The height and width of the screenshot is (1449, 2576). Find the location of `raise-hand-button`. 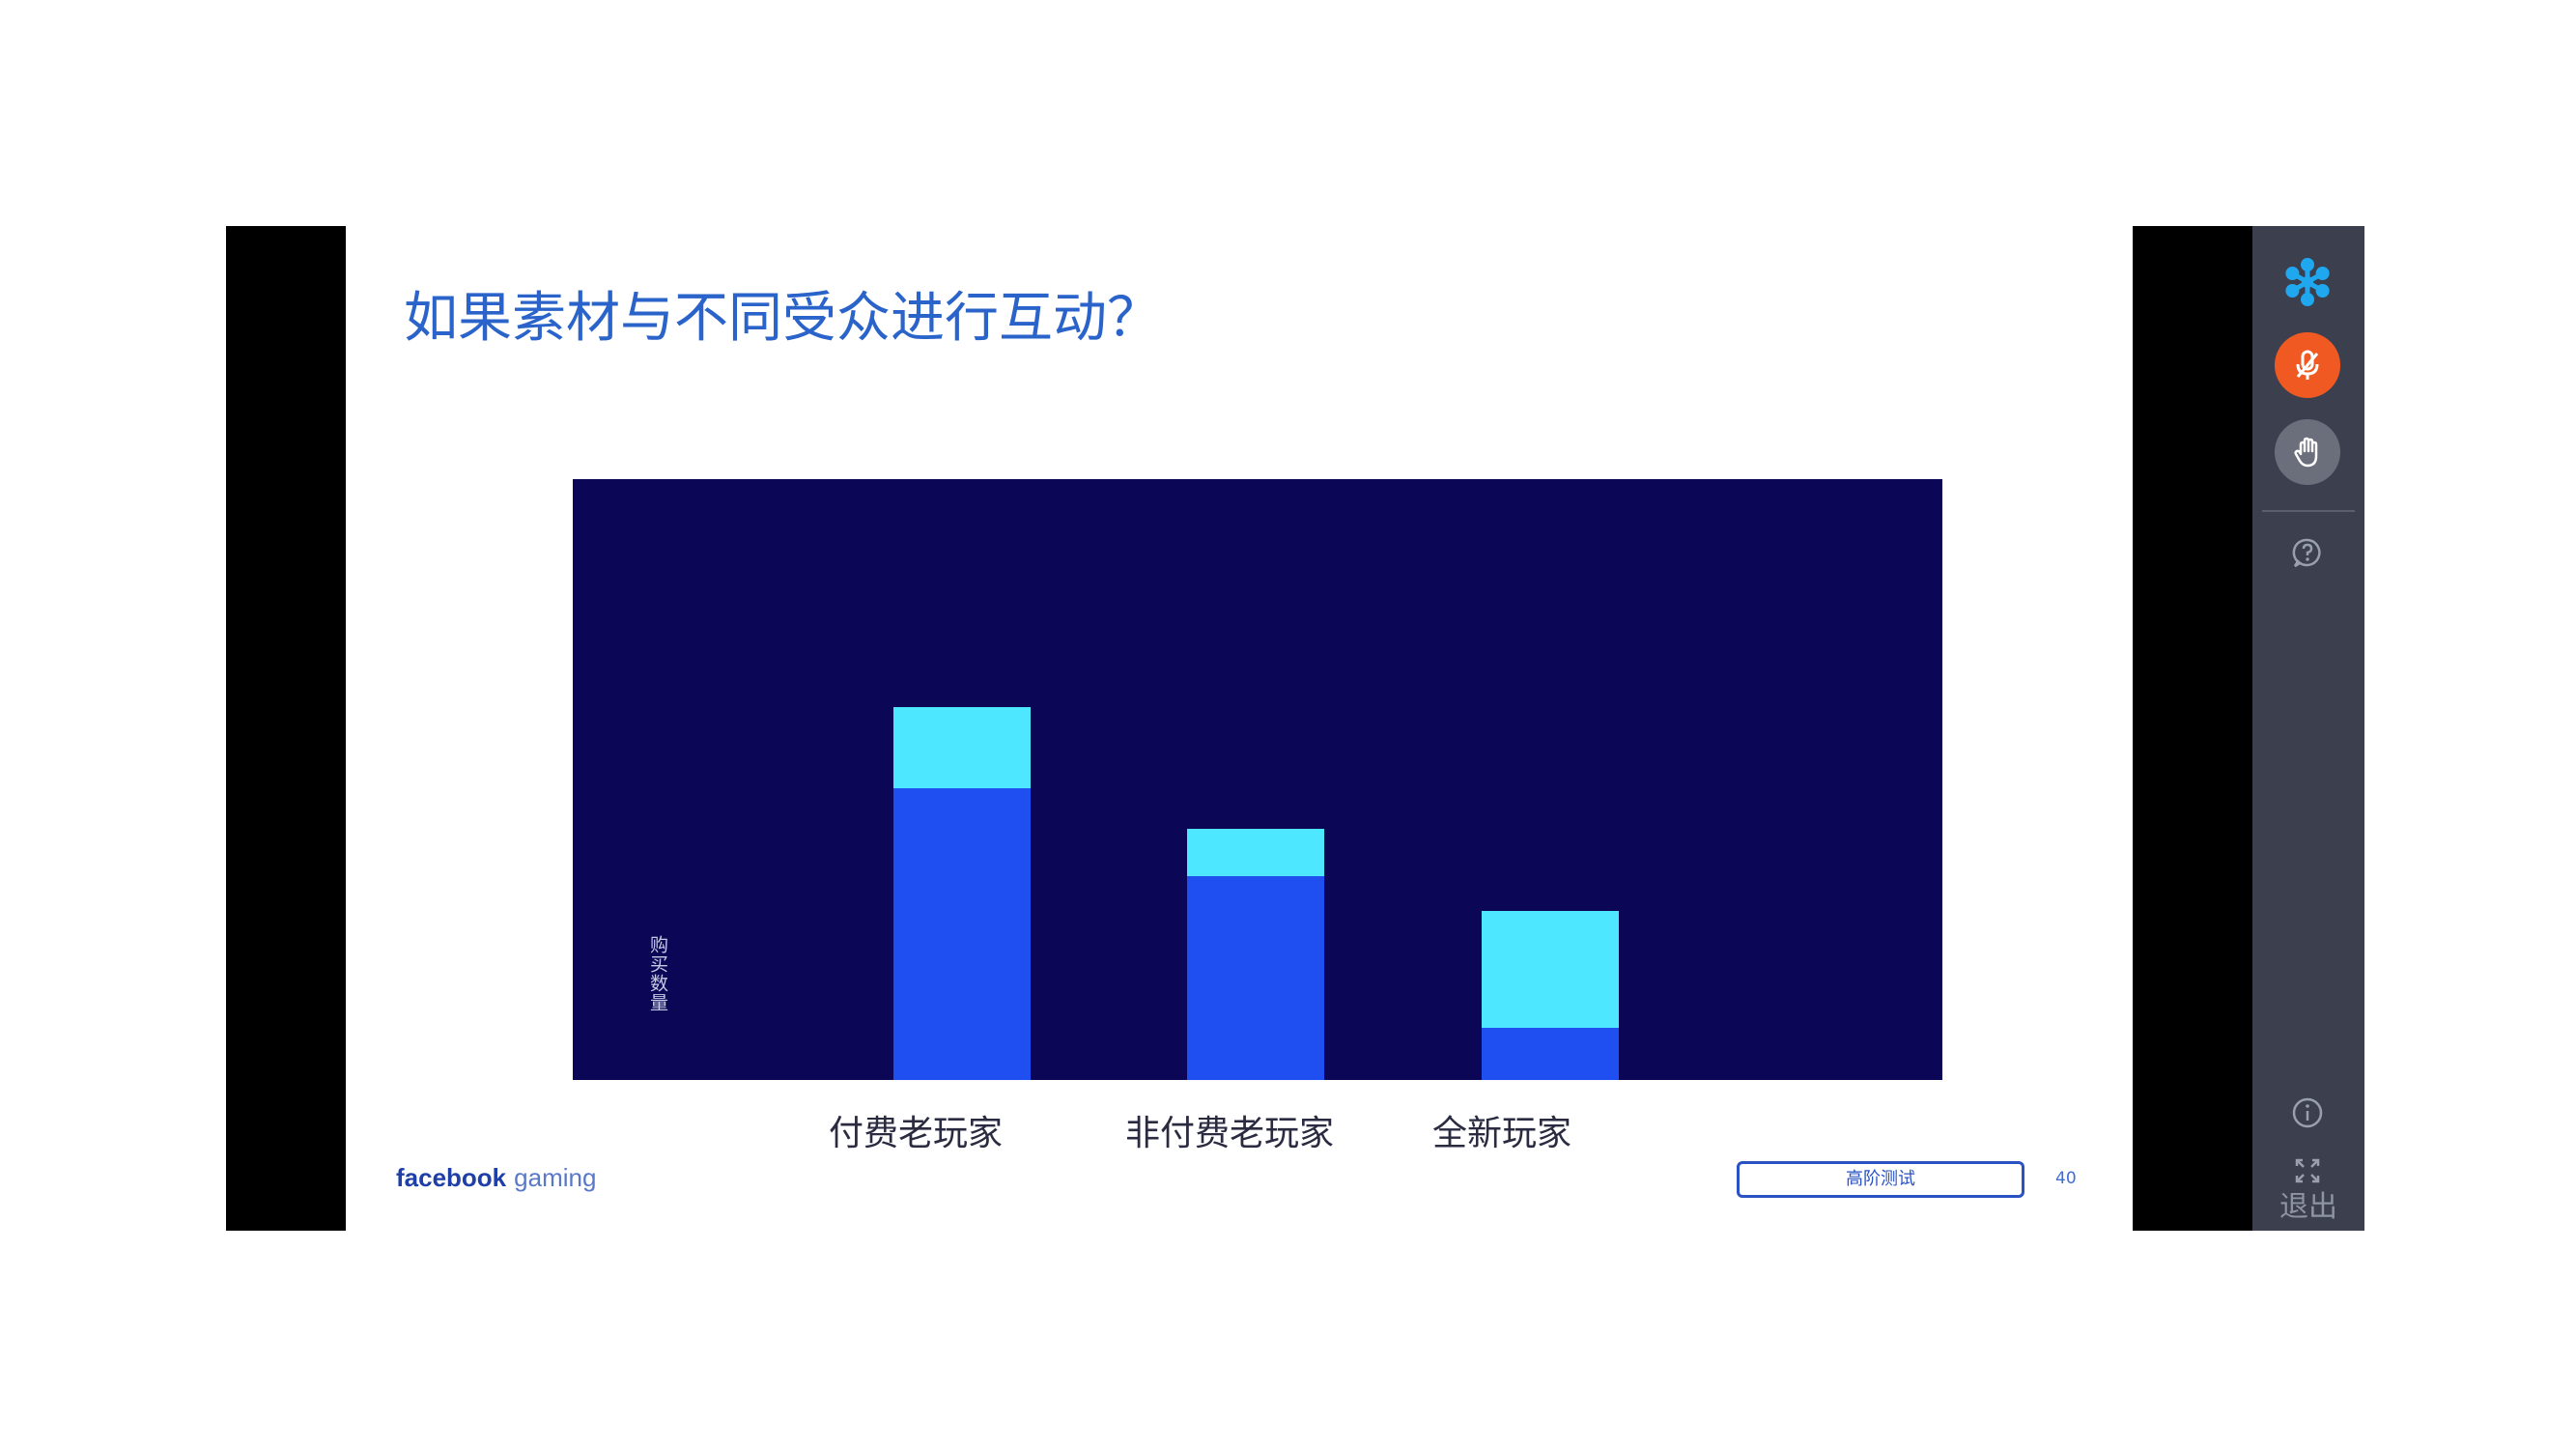

raise-hand-button is located at coordinates (2307, 452).